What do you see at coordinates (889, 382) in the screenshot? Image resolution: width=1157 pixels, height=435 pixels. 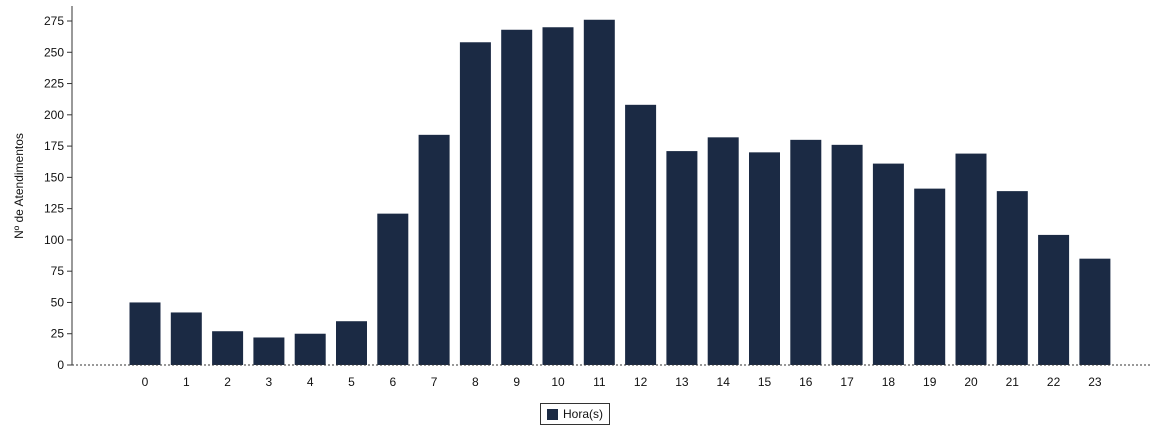 I see `x-tick-label: 18` at bounding box center [889, 382].